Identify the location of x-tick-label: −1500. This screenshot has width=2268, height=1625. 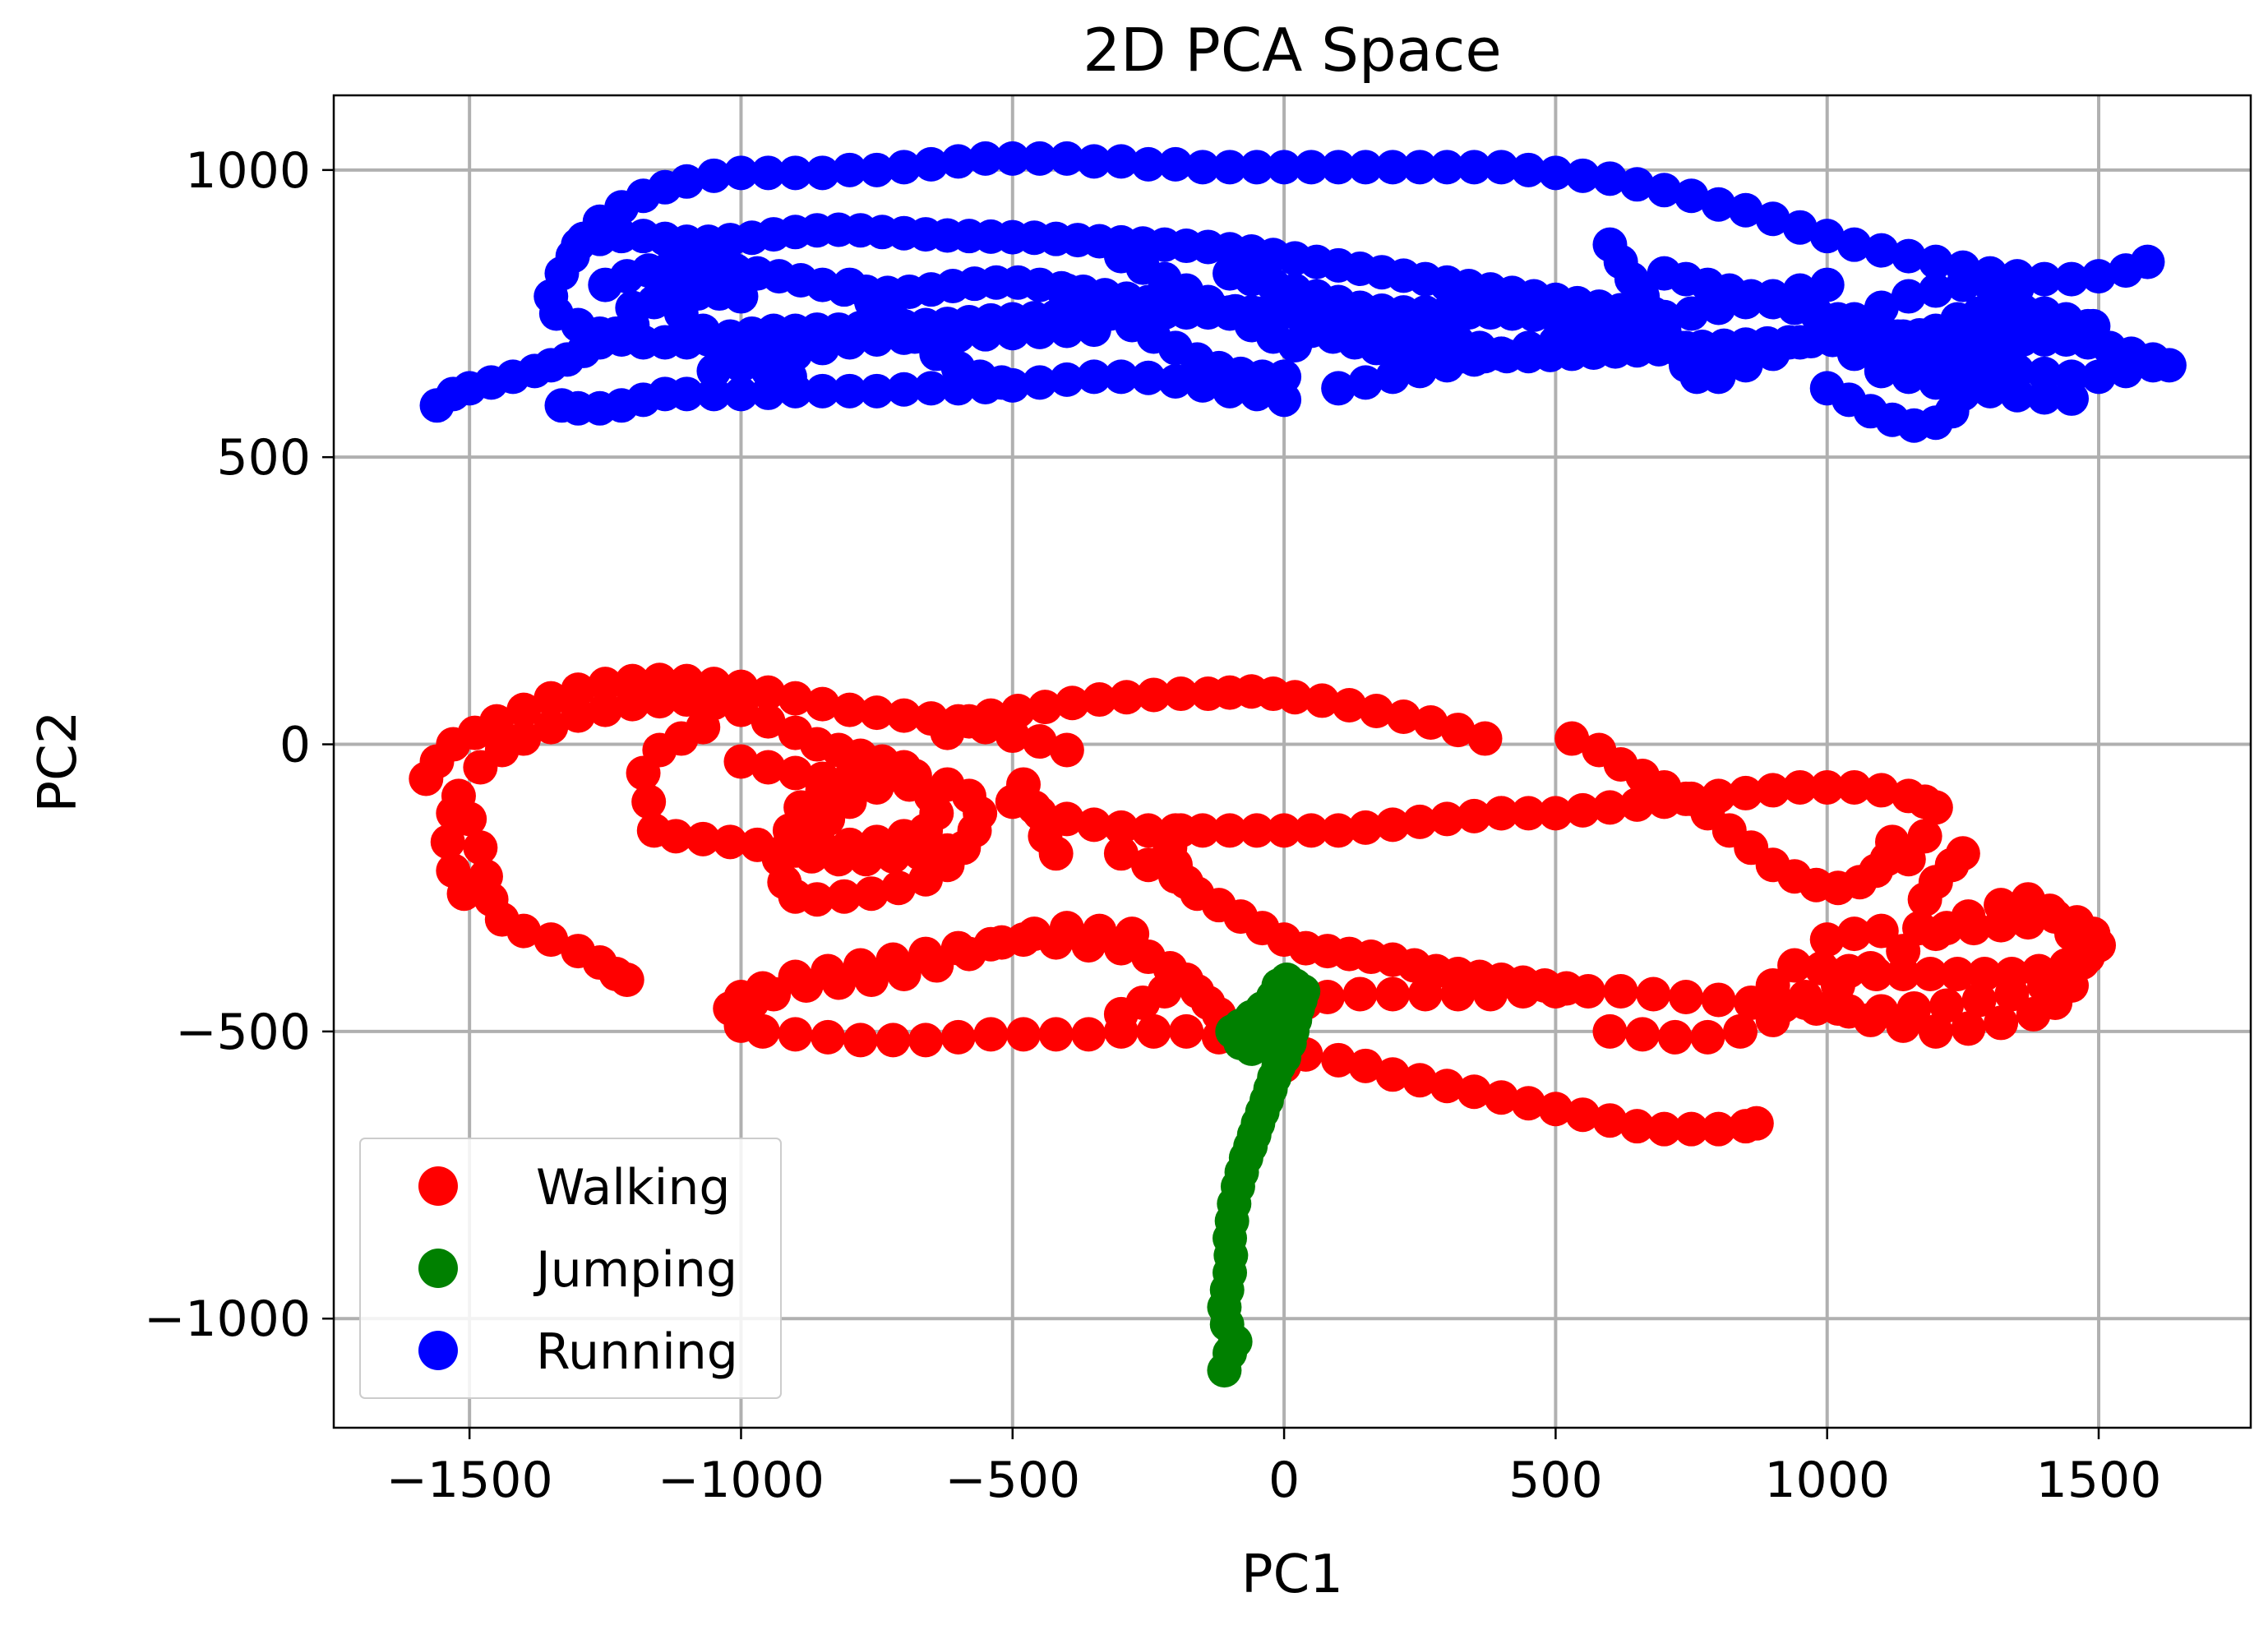
(469, 1481).